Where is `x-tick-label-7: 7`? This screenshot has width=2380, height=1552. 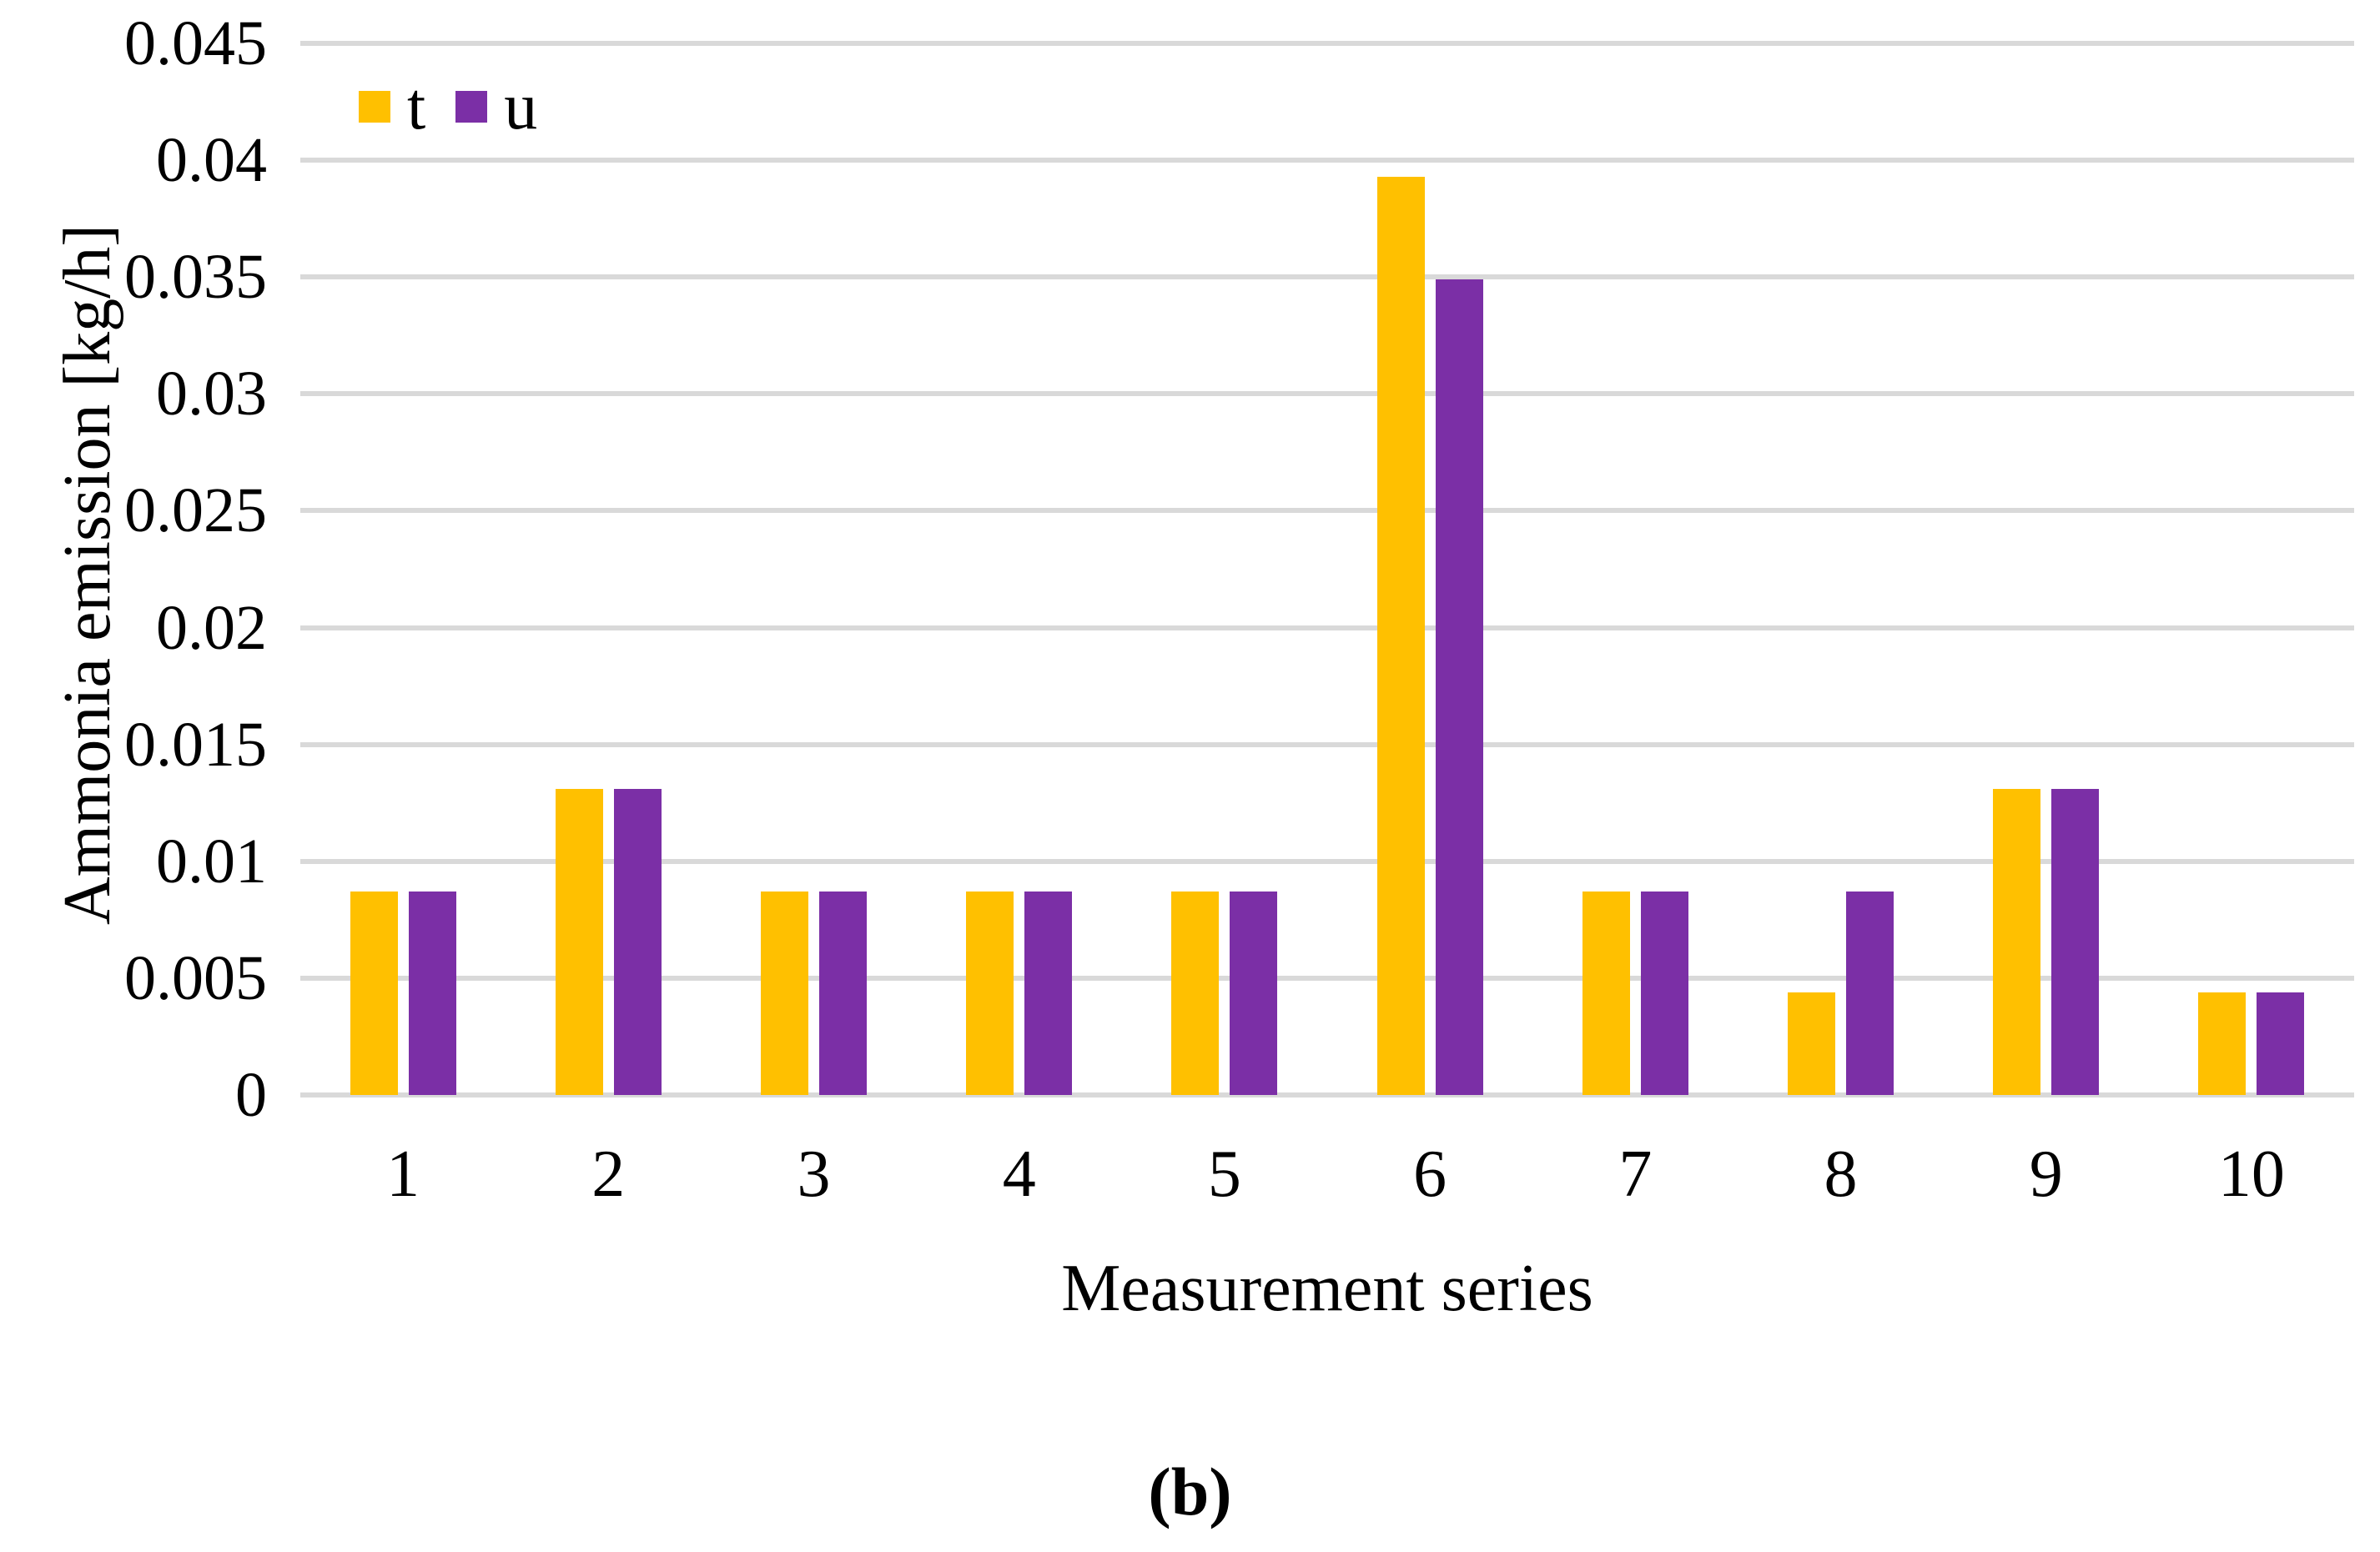
x-tick-label-7: 7 is located at coordinates (1635, 1174).